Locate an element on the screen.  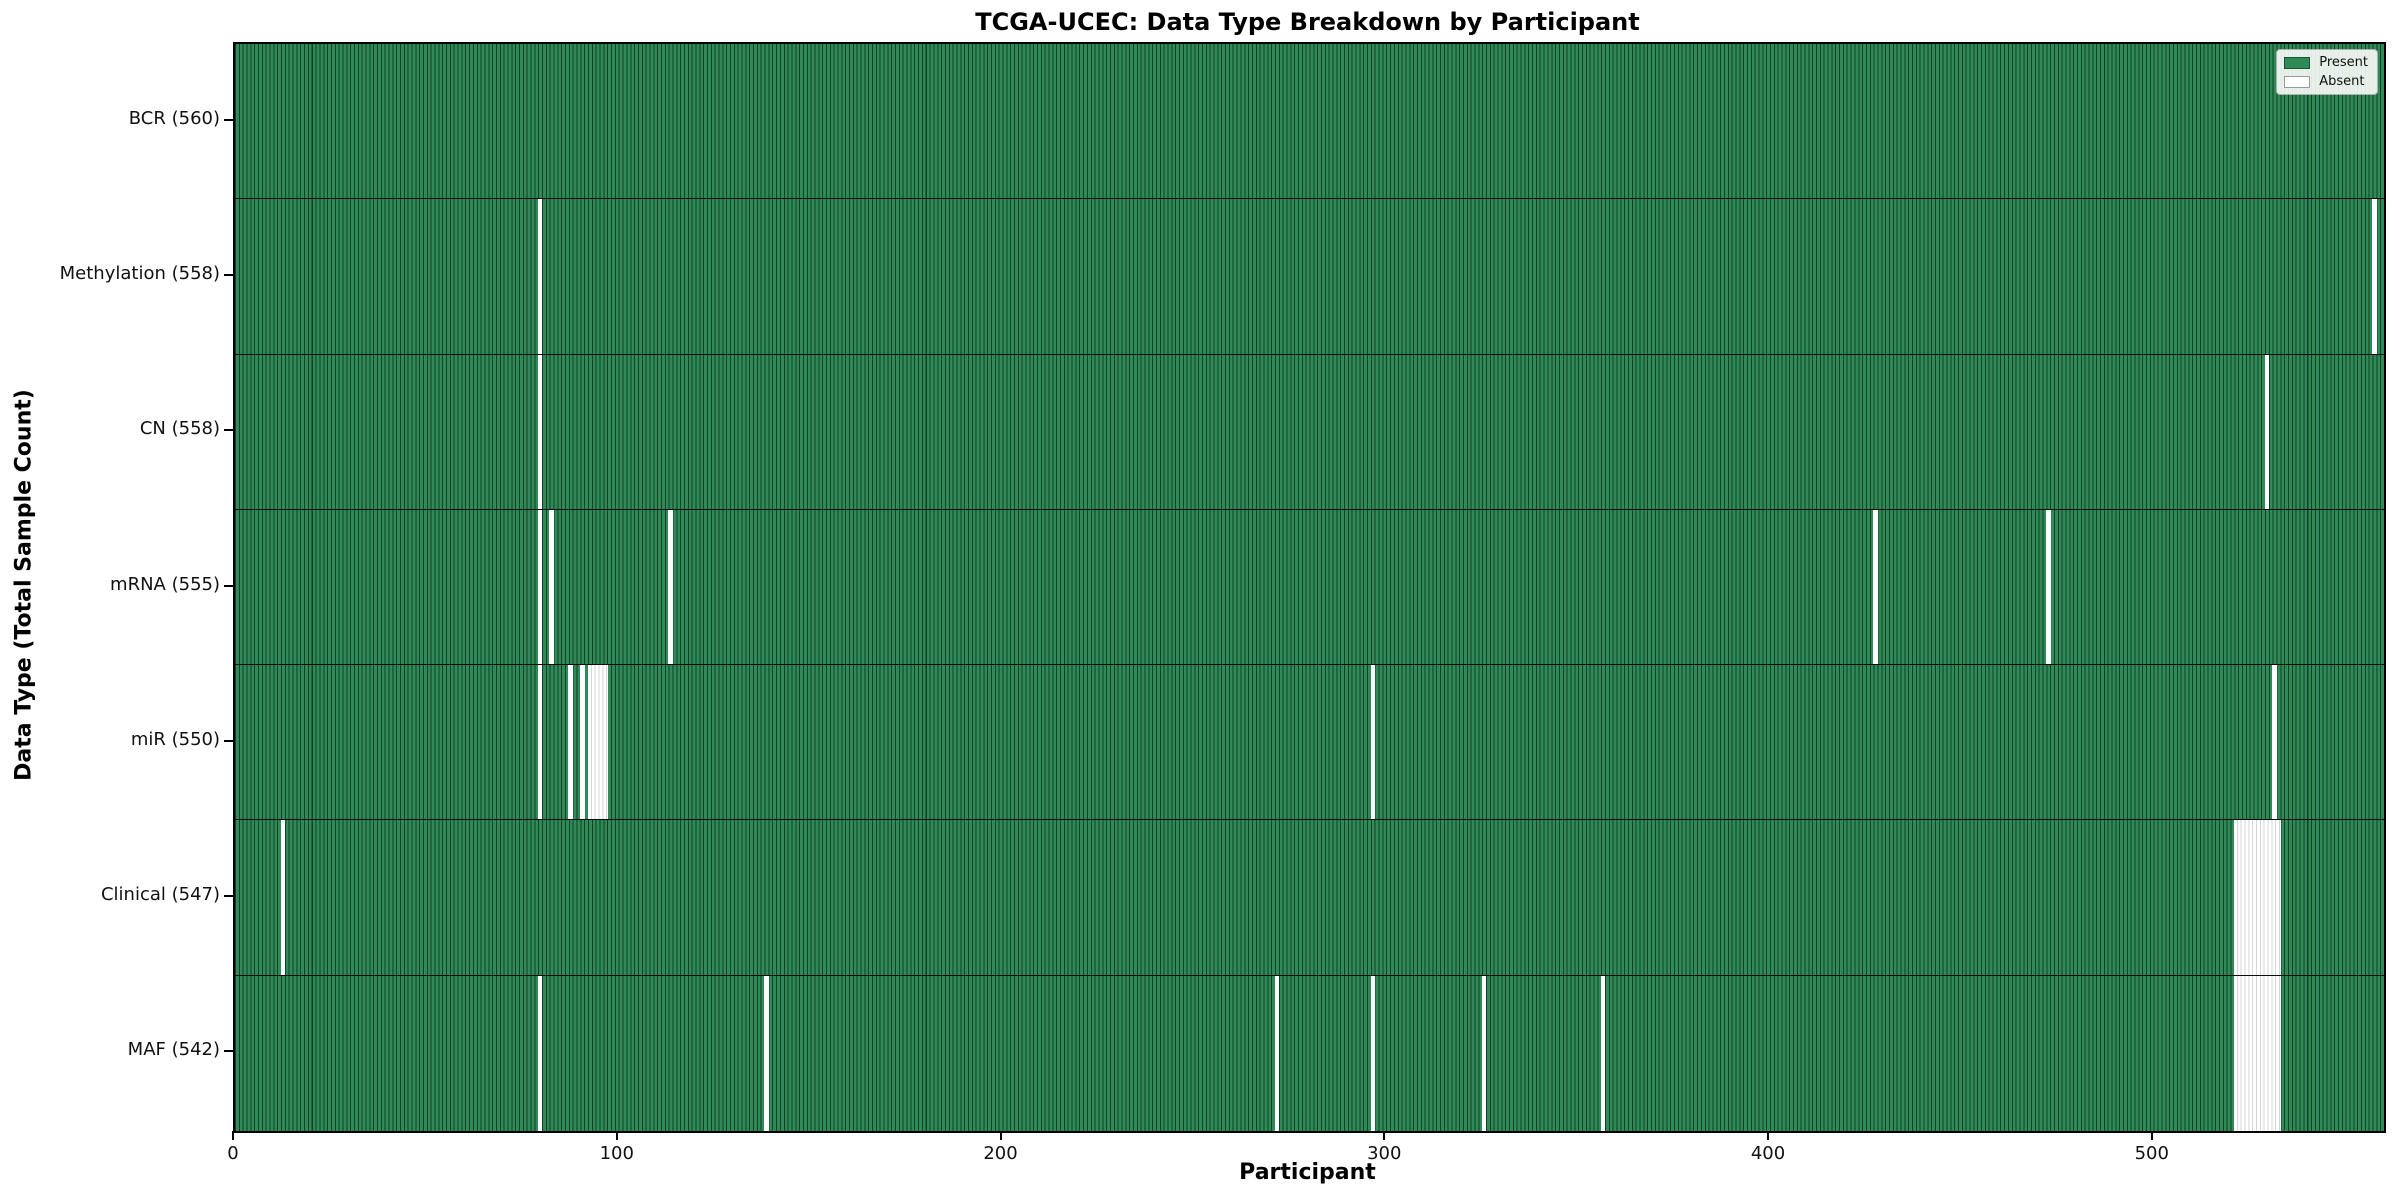
xtick-label-300: 300 is located at coordinates (1384, 1153).